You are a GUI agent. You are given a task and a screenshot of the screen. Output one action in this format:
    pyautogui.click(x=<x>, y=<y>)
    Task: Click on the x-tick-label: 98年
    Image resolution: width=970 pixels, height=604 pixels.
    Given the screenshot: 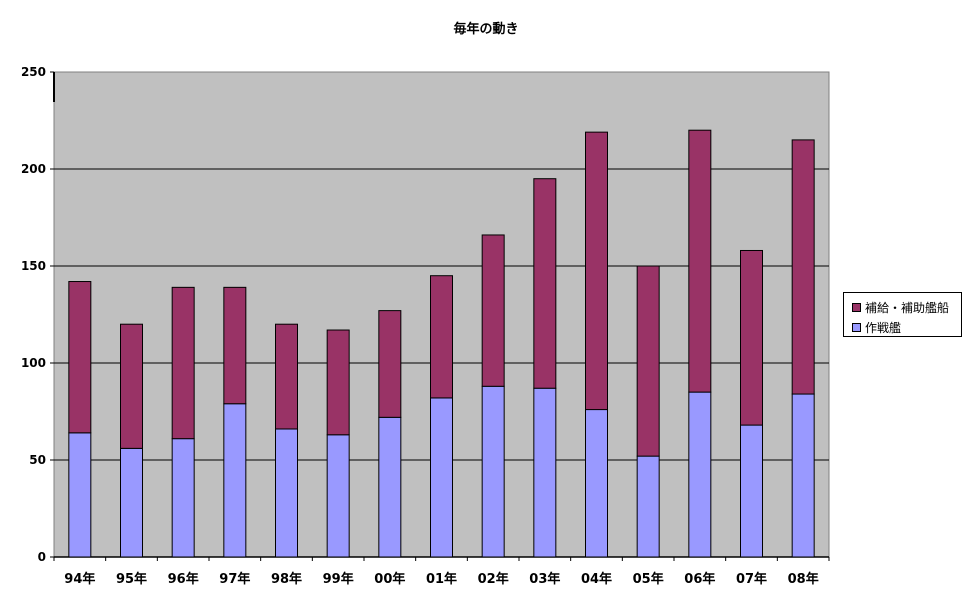 What is the action you would take?
    pyautogui.click(x=286, y=579)
    